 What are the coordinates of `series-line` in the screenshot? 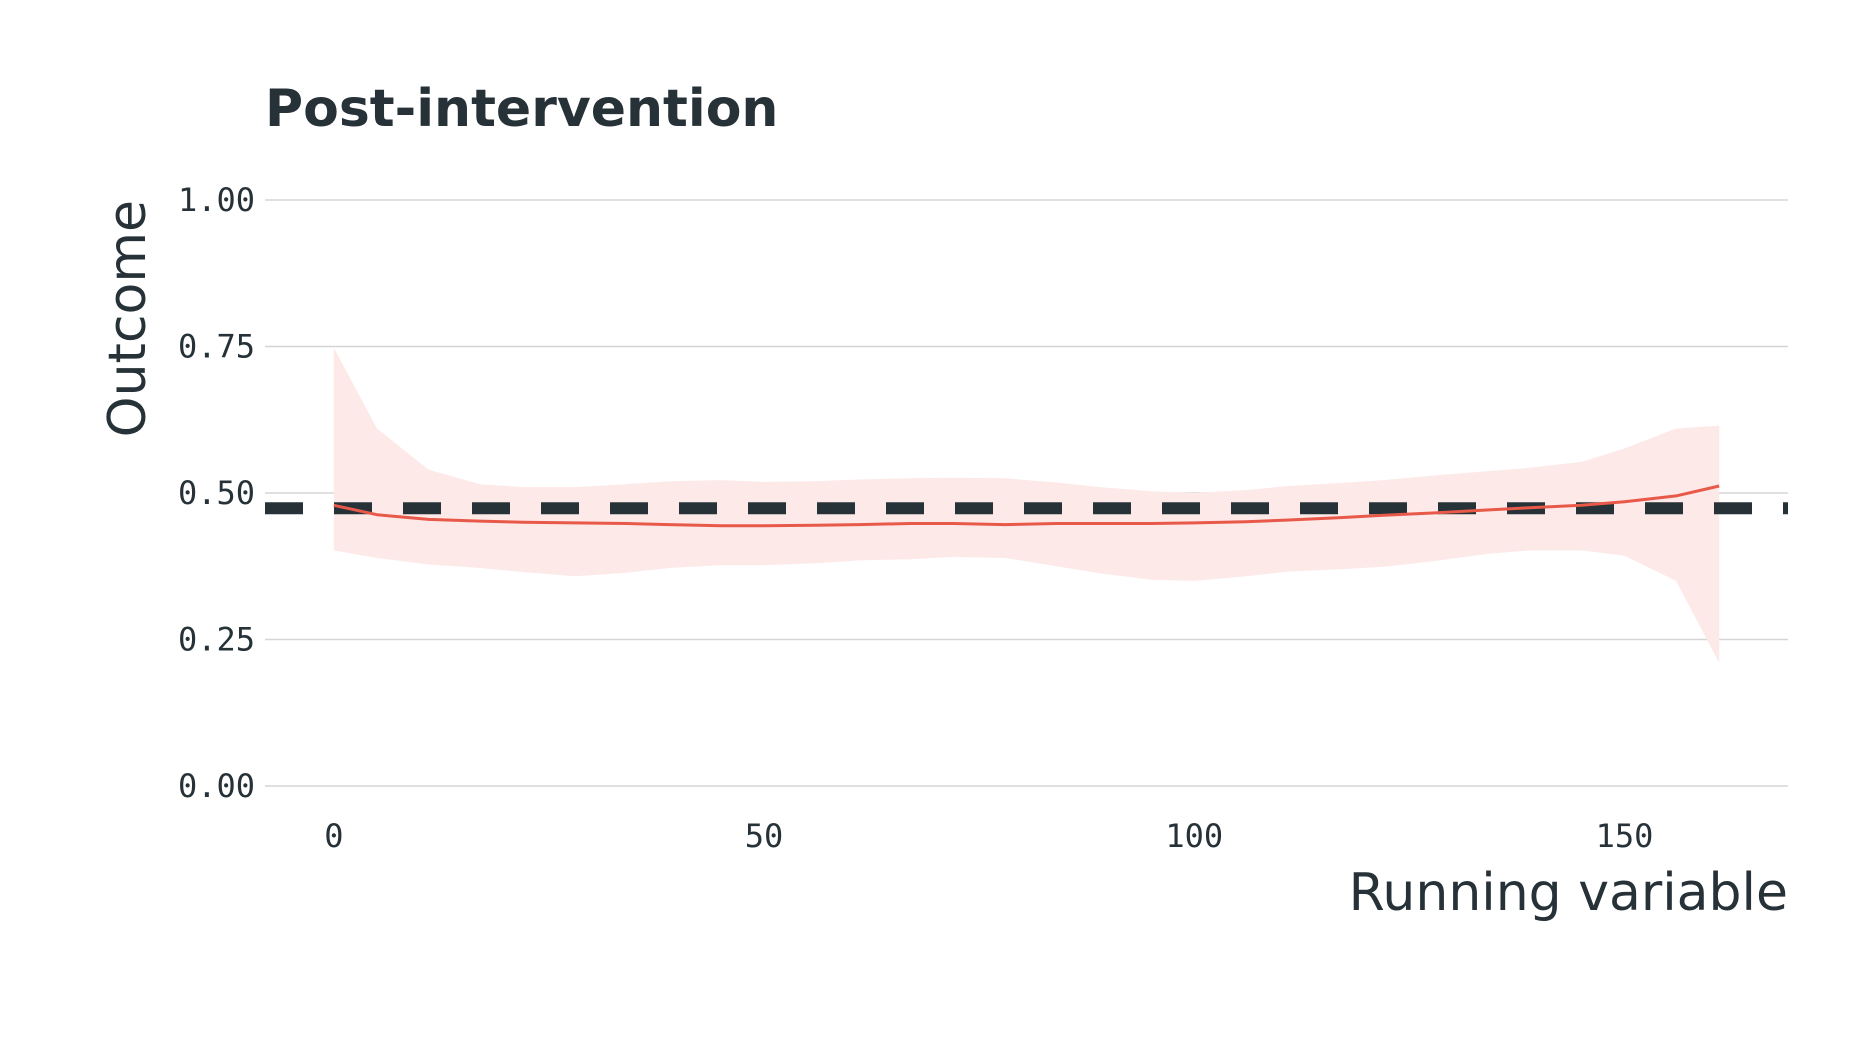 It's located at (1026, 506).